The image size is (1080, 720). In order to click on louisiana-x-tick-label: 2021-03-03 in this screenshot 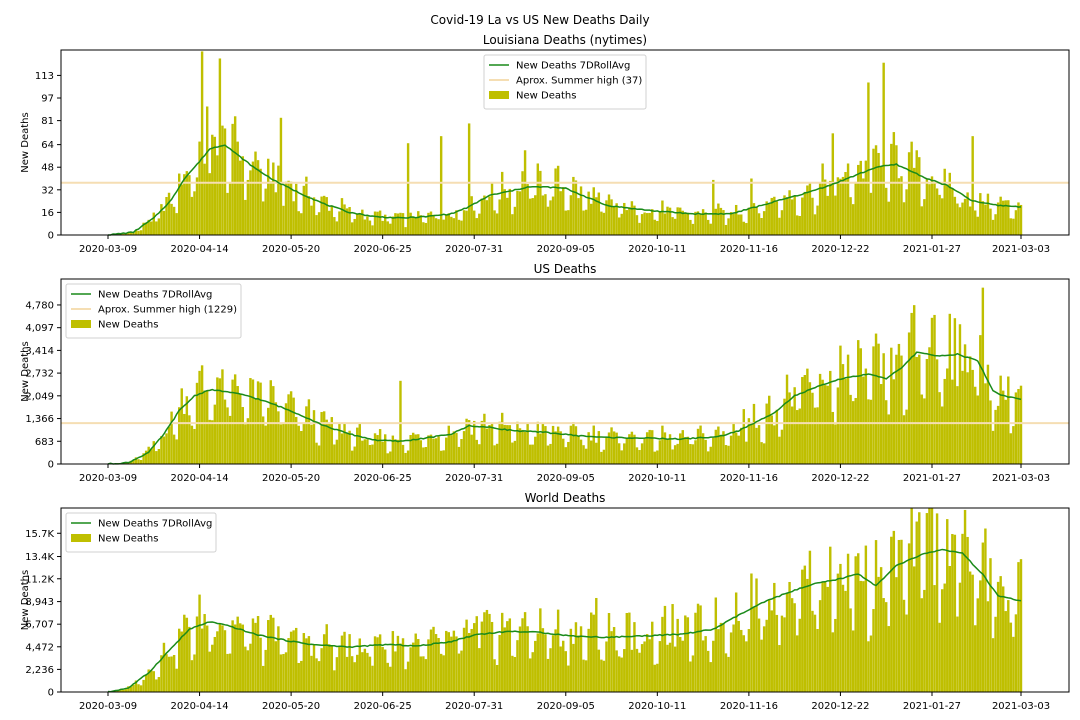, I will do `click(1021, 249)`.